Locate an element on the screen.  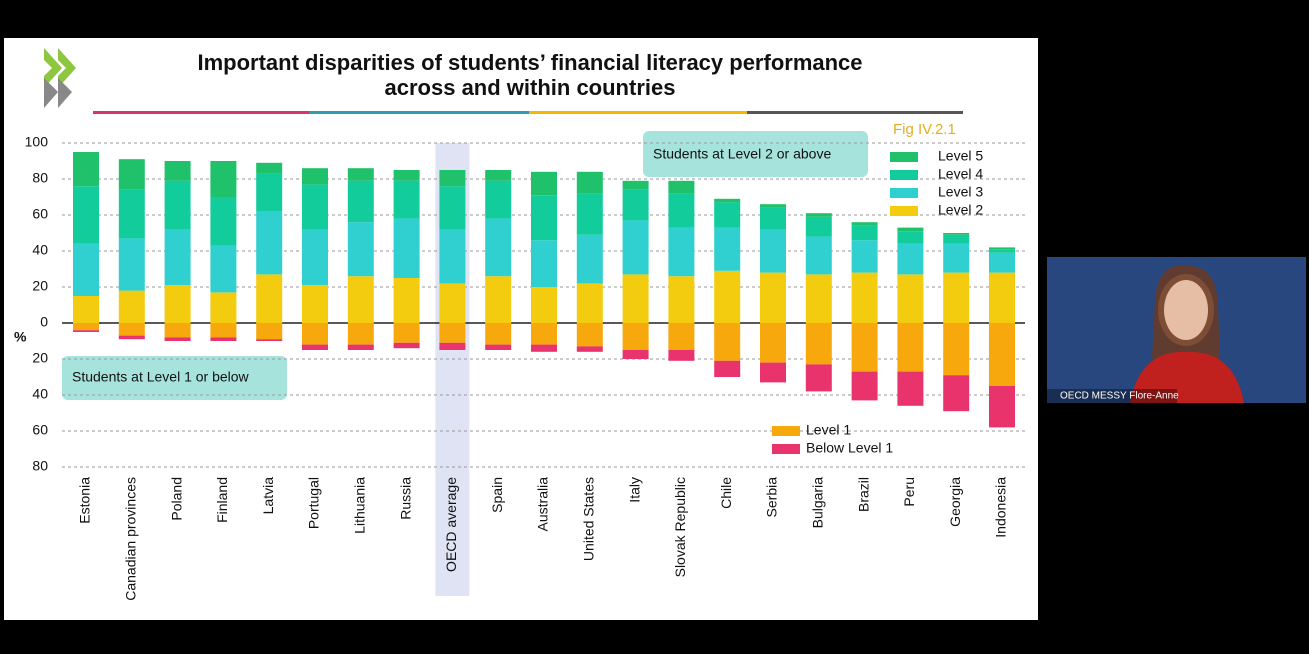
legend-label: Level 3 is located at coordinates (960, 192).